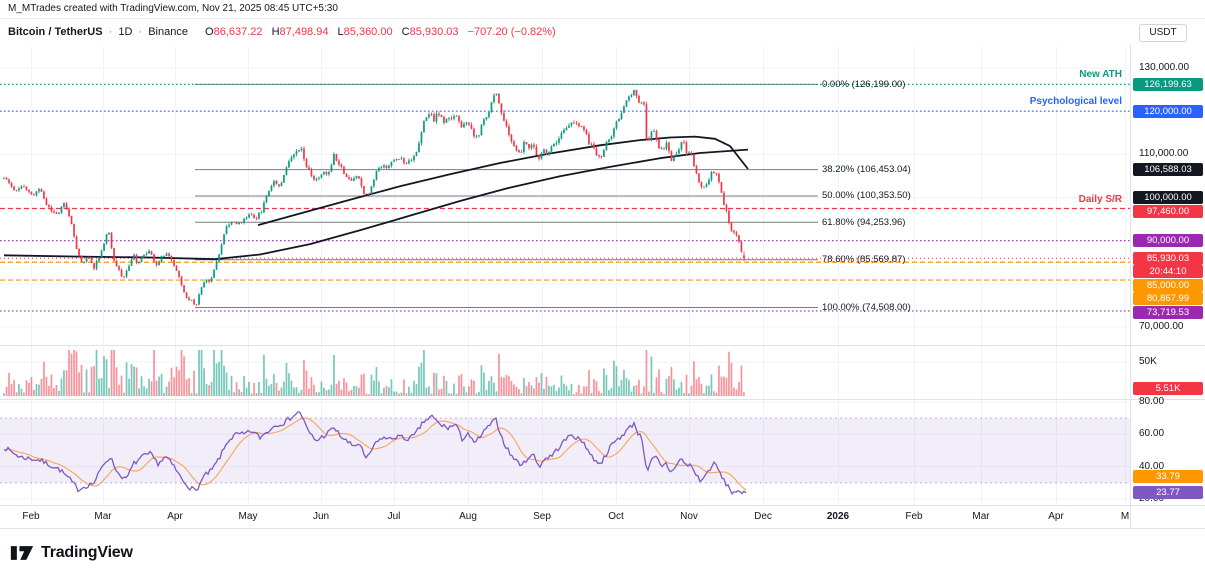  Describe the element at coordinates (616, 516) in the screenshot. I see `time-axis-label: Oct` at that location.